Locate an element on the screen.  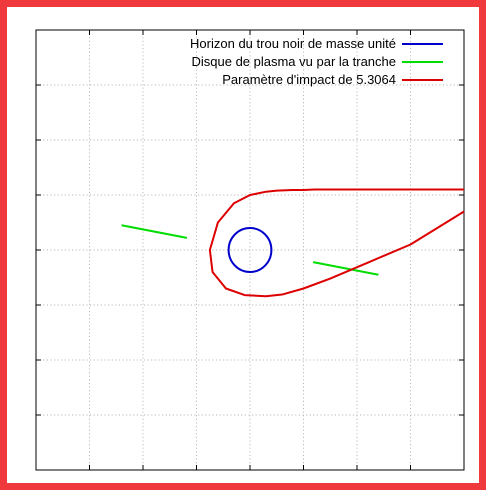
horizon-circle is located at coordinates (250, 250).